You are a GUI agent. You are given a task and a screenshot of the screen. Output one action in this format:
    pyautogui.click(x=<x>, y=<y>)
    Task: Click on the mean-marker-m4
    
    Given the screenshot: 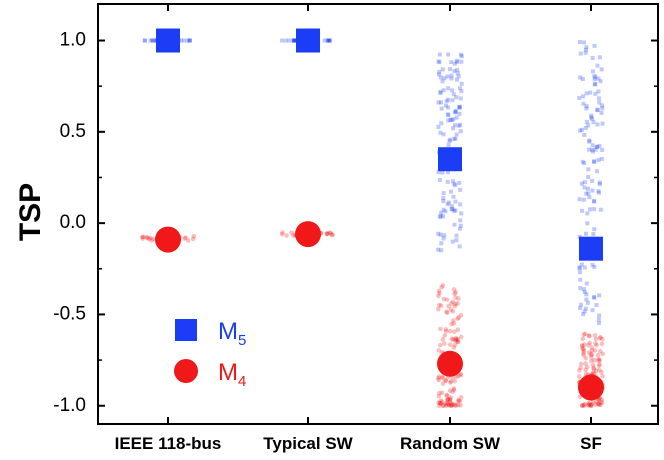 What is the action you would take?
    pyautogui.click(x=450, y=363)
    